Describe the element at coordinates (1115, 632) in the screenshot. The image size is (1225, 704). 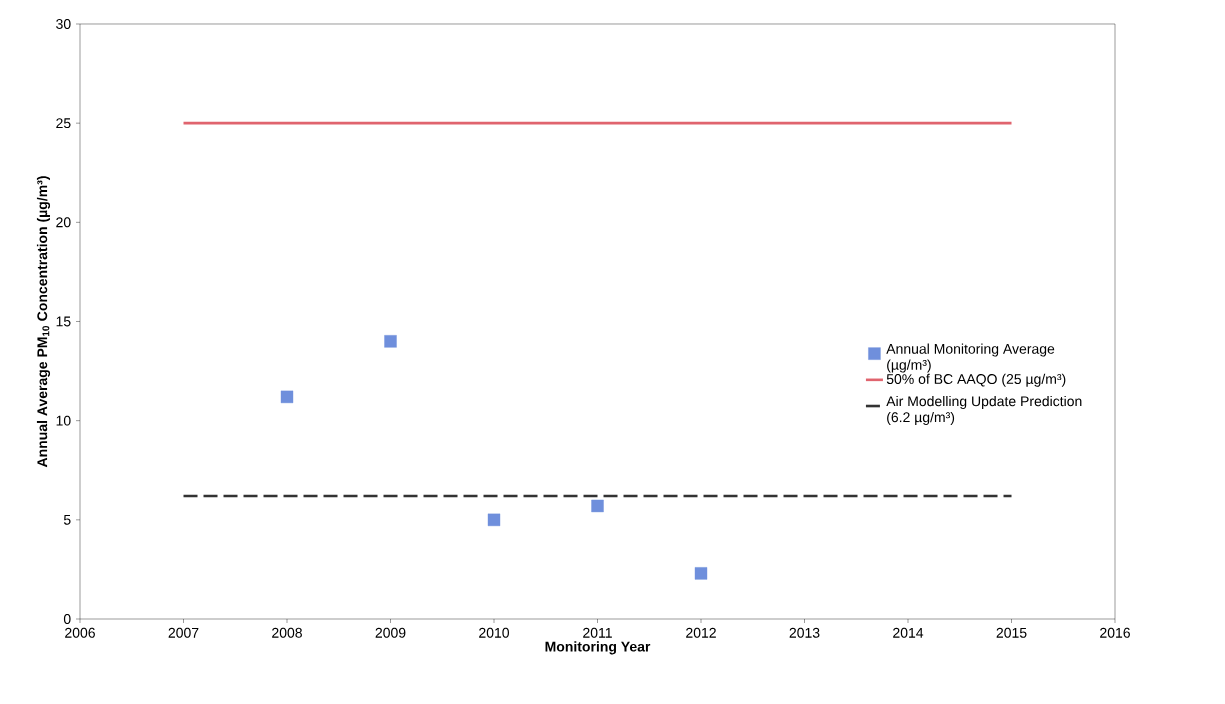
I see `x-tick-label: 2016` at that location.